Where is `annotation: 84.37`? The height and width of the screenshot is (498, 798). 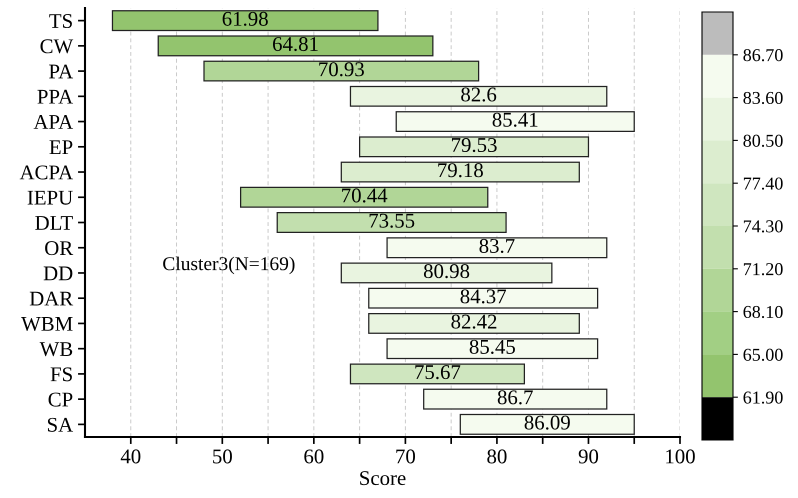
annotation: 84.37 is located at coordinates (483, 296).